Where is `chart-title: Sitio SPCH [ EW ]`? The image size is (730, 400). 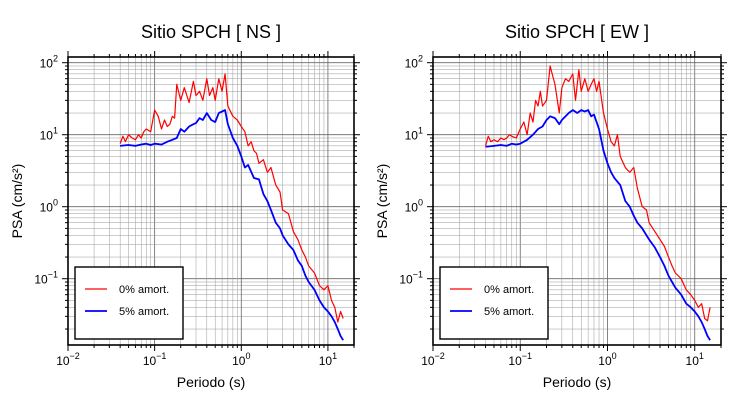 chart-title: Sitio SPCH [ EW ] is located at coordinates (577, 32).